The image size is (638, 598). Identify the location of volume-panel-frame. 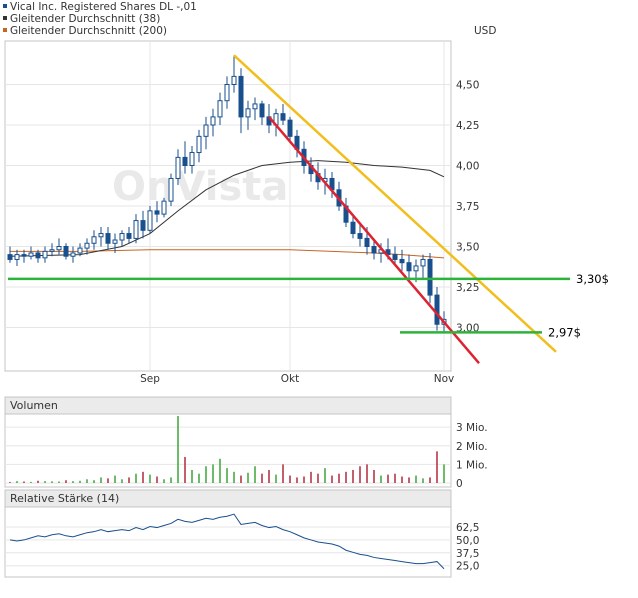
(228, 450).